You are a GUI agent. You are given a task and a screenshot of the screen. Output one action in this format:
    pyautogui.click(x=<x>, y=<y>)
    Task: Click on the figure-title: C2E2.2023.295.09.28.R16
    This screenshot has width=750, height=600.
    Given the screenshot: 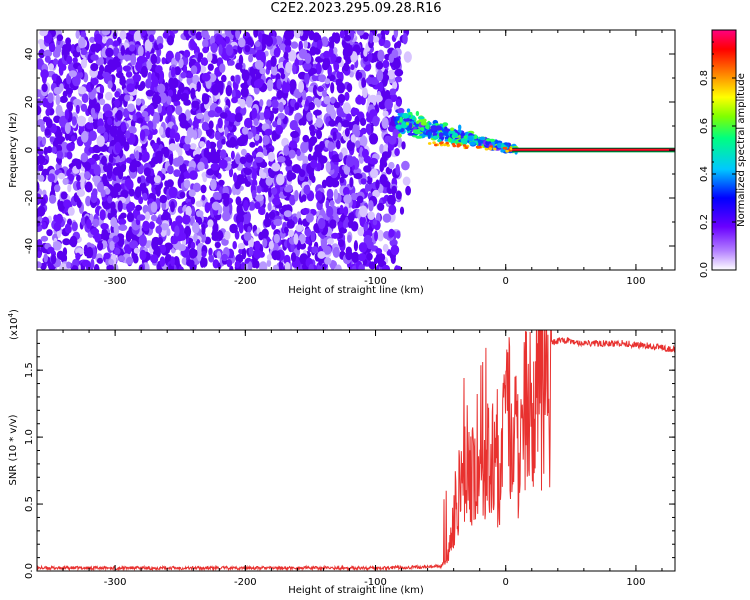 What is the action you would take?
    pyautogui.click(x=356, y=8)
    